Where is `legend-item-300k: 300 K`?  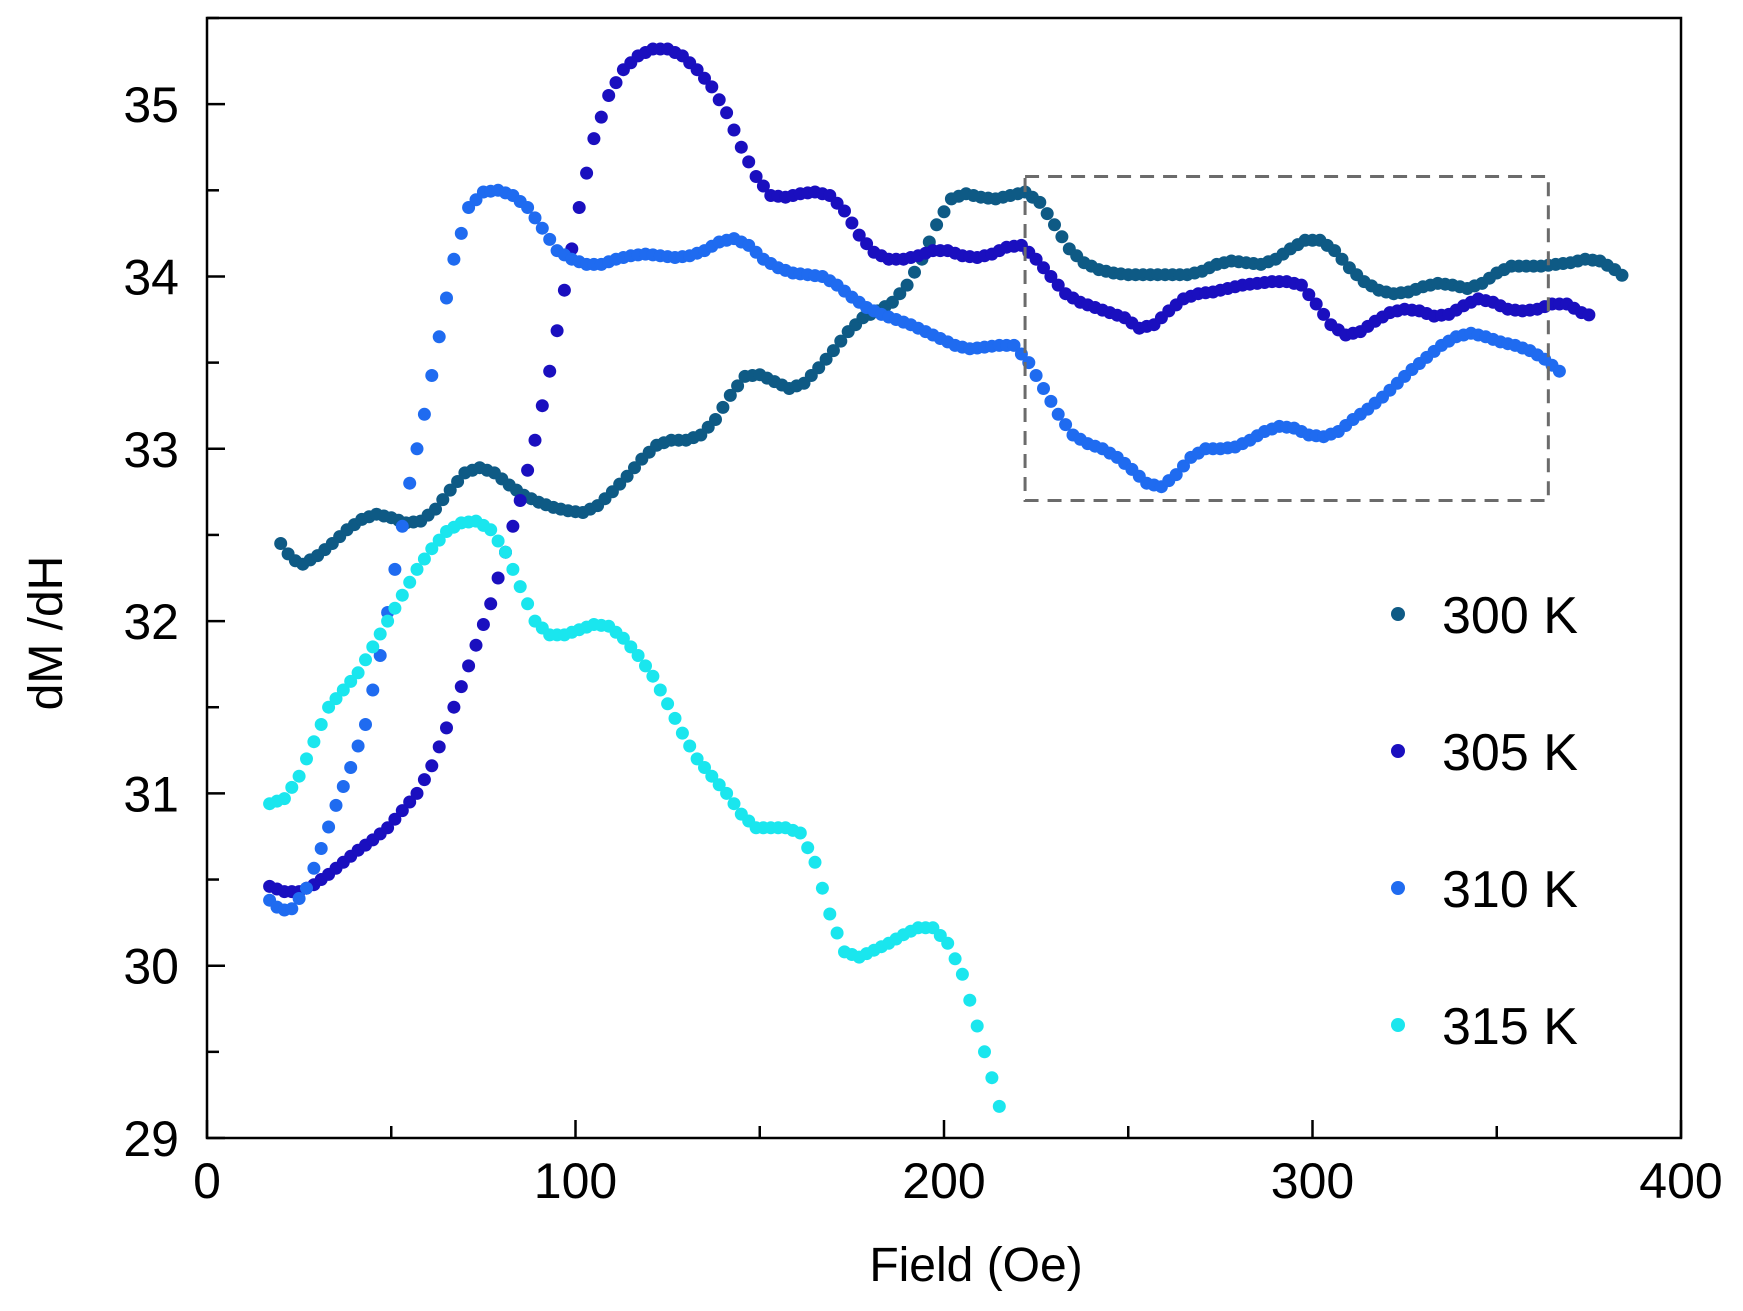 legend-item-300k: 300 K is located at coordinates (1484, 616).